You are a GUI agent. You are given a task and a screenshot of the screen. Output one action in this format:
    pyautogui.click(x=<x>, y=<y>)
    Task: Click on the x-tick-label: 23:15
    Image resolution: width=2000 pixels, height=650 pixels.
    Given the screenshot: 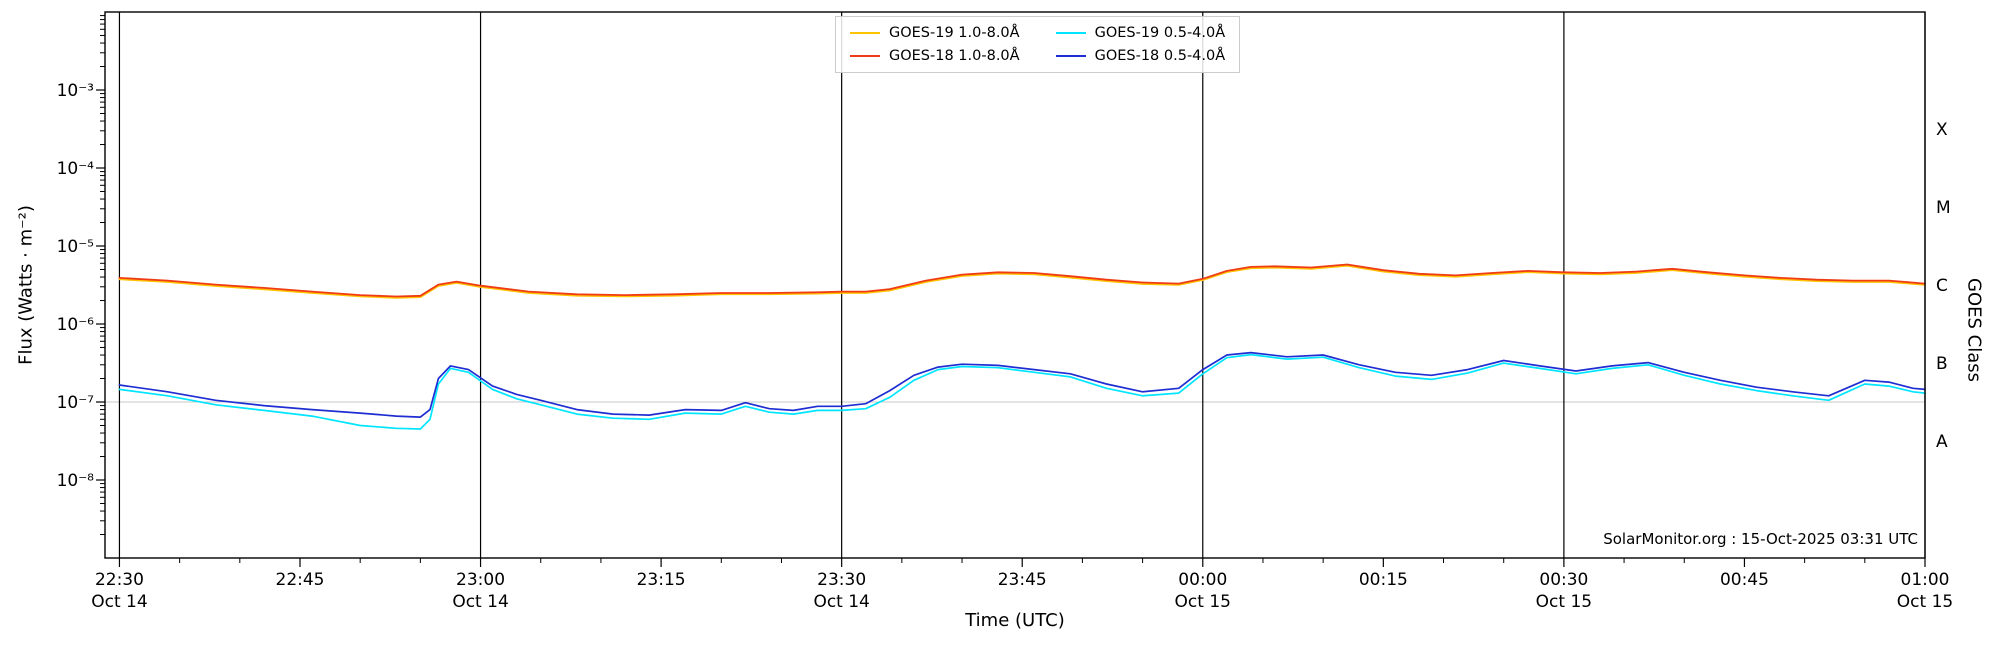 What is the action you would take?
    pyautogui.click(x=661, y=580)
    